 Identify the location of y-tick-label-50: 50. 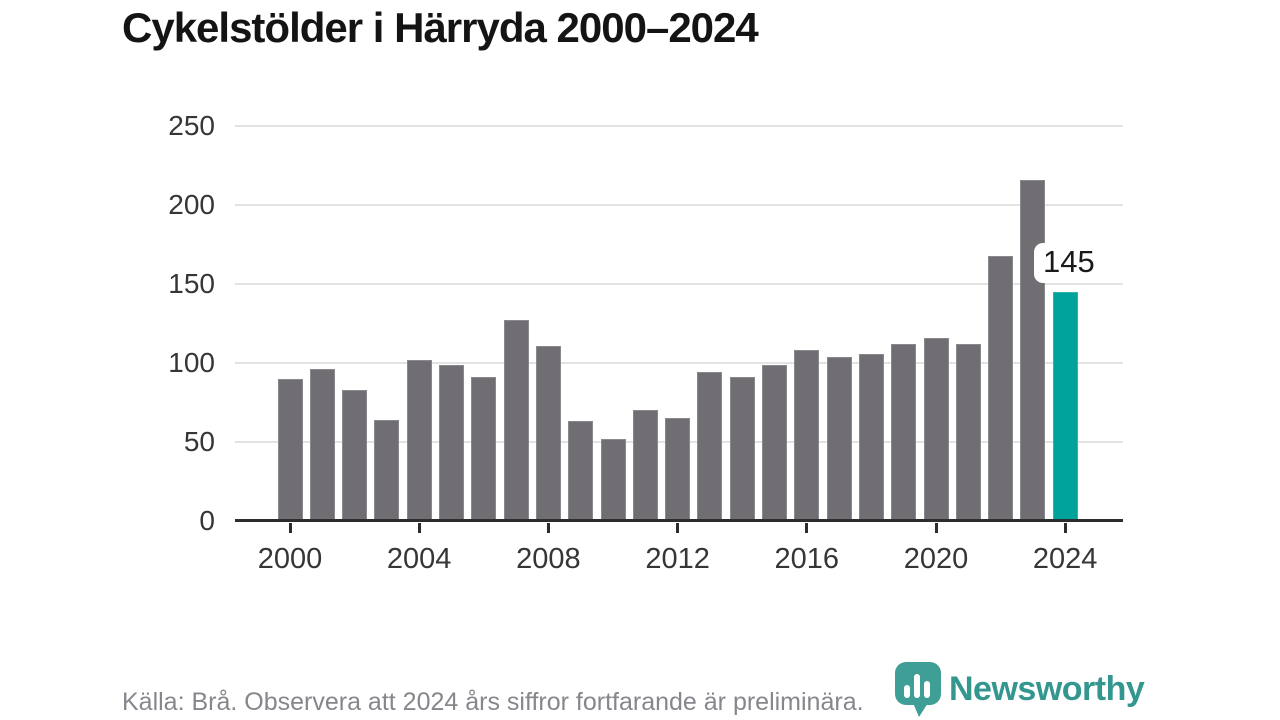
(199, 441).